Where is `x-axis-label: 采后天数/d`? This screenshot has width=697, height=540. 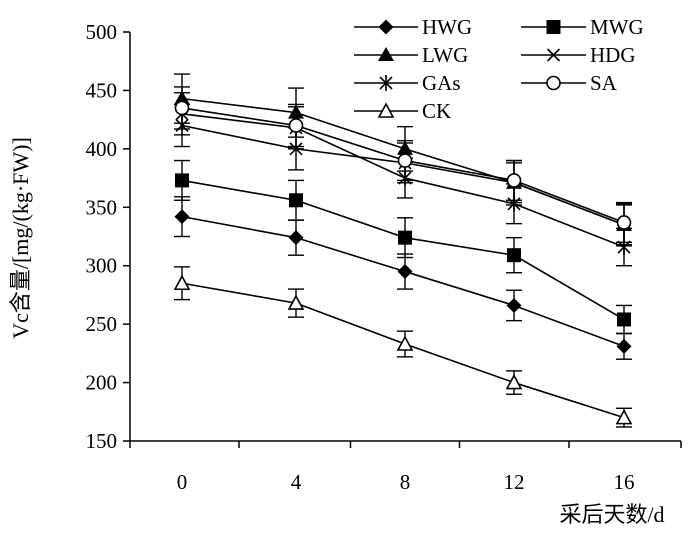
x-axis-label: 采后天数/d is located at coordinates (611, 514).